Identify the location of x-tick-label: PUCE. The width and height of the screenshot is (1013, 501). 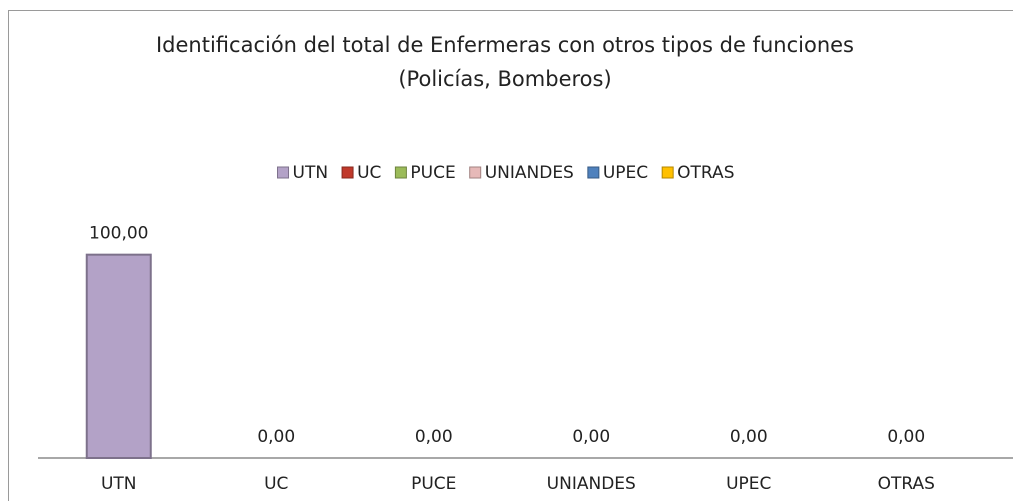
(433, 484).